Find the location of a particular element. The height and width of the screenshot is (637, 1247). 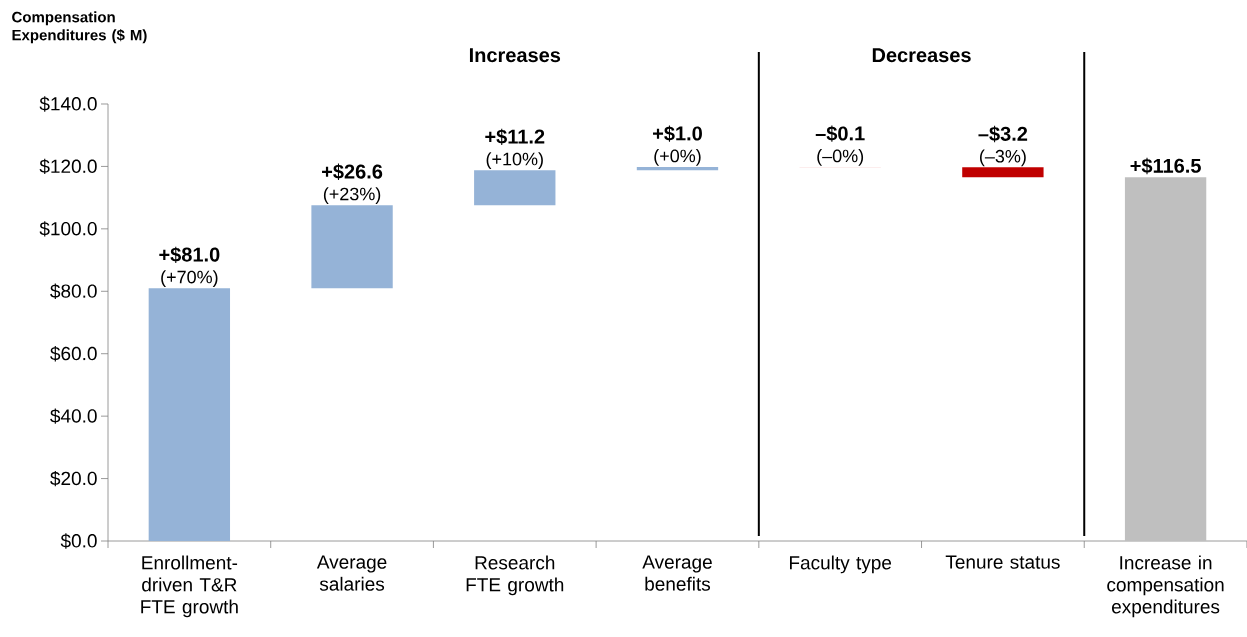

y-tick-label: $140.0 is located at coordinates (68, 104).